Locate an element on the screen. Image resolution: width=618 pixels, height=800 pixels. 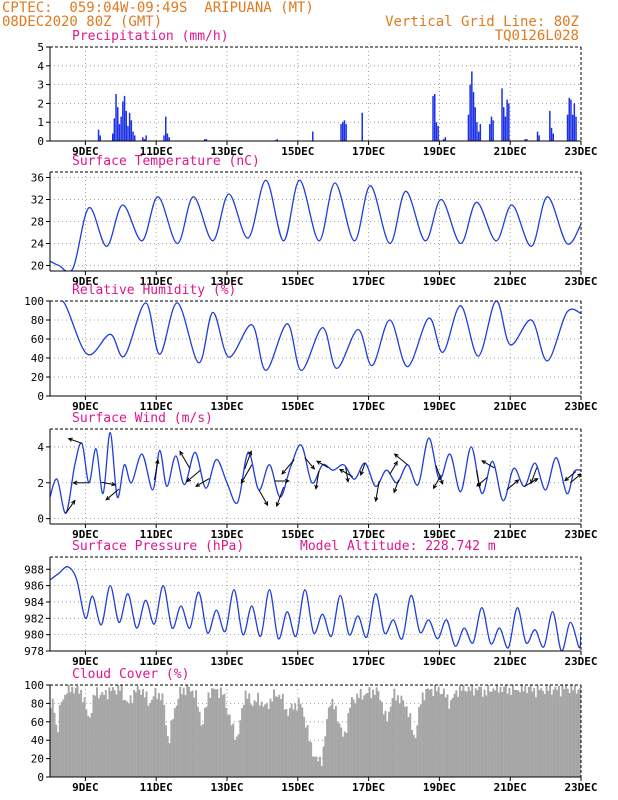
x-tick-label: 21DEC is located at coordinates (510, 787).